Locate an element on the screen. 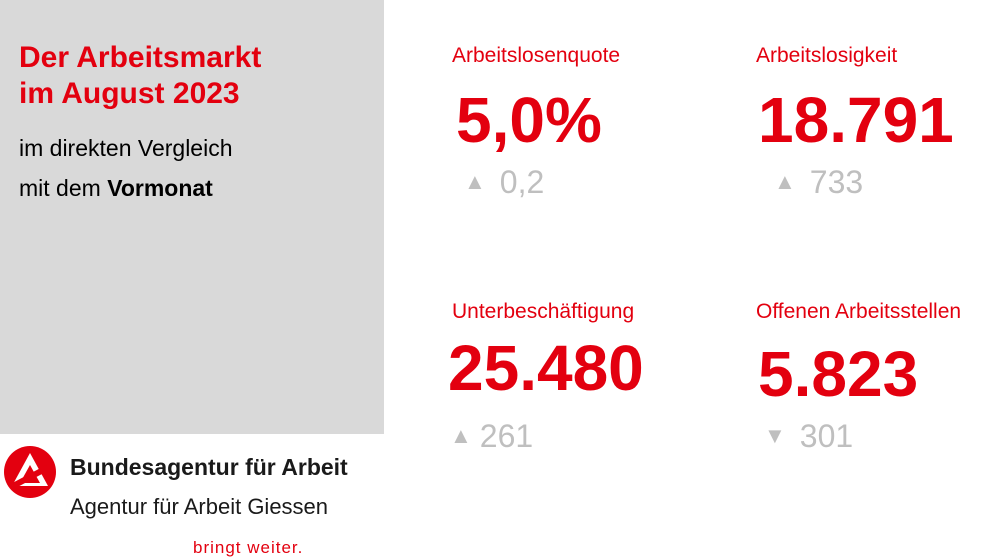 This screenshot has width=1000, height=558. kpi-change: ▲ 261 is located at coordinates (491, 436).